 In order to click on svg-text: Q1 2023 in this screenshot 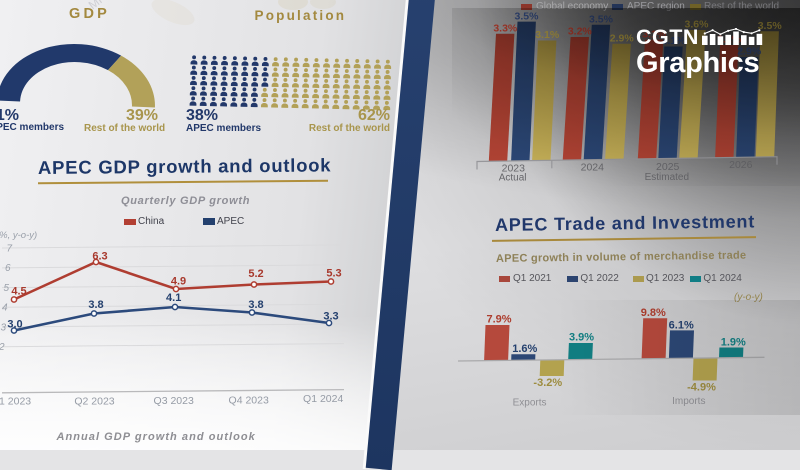, I will do `click(15, 402)`.